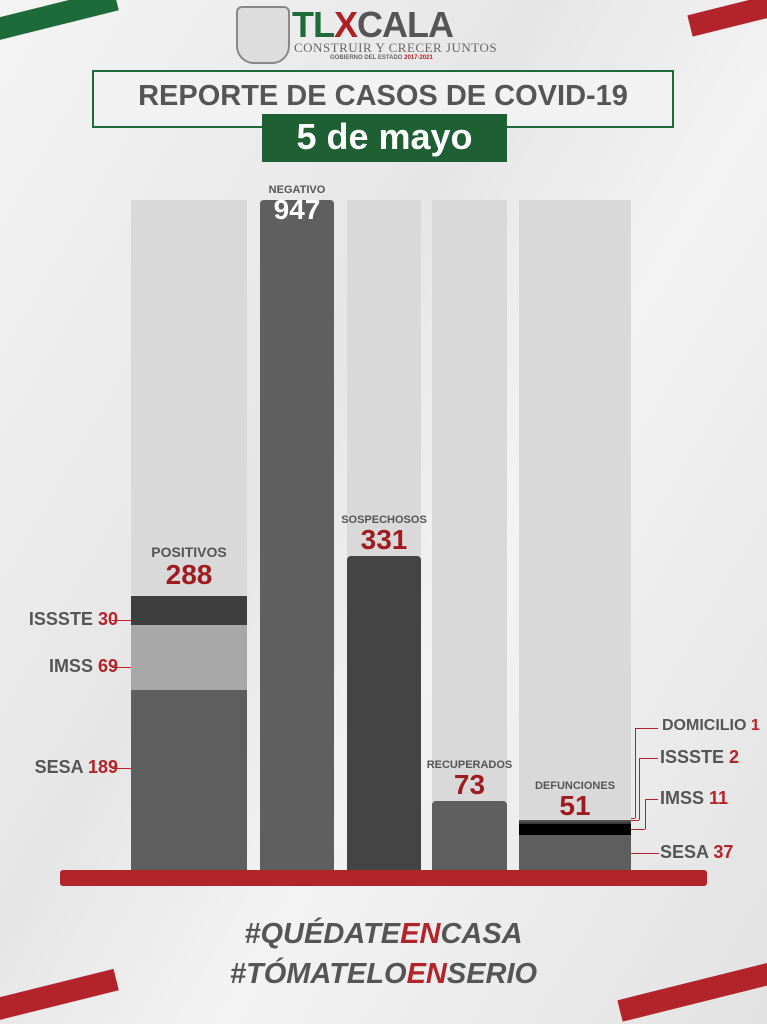  I want to click on category-label-sospechosos: SOSPECHOSOS, so click(384, 519).